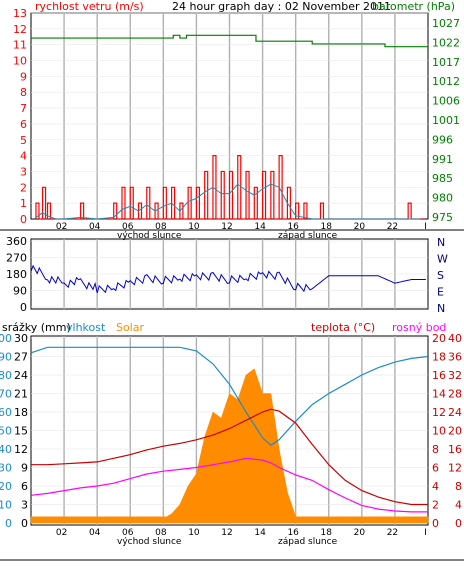 This screenshot has height=566, width=464. I want to click on pressure-tick-label: 1012, so click(446, 81).